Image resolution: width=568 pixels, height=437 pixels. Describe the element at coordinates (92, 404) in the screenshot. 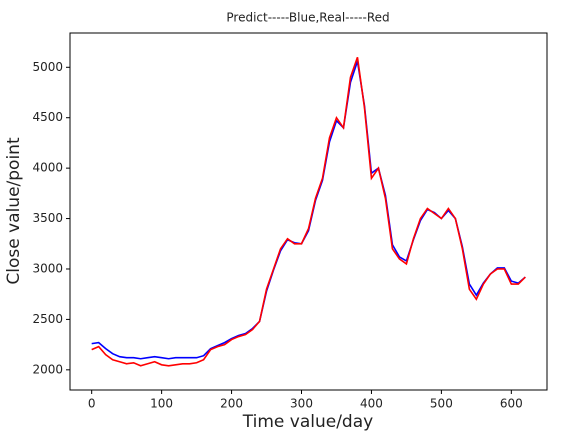

I see `x-tick-label: 0` at that location.